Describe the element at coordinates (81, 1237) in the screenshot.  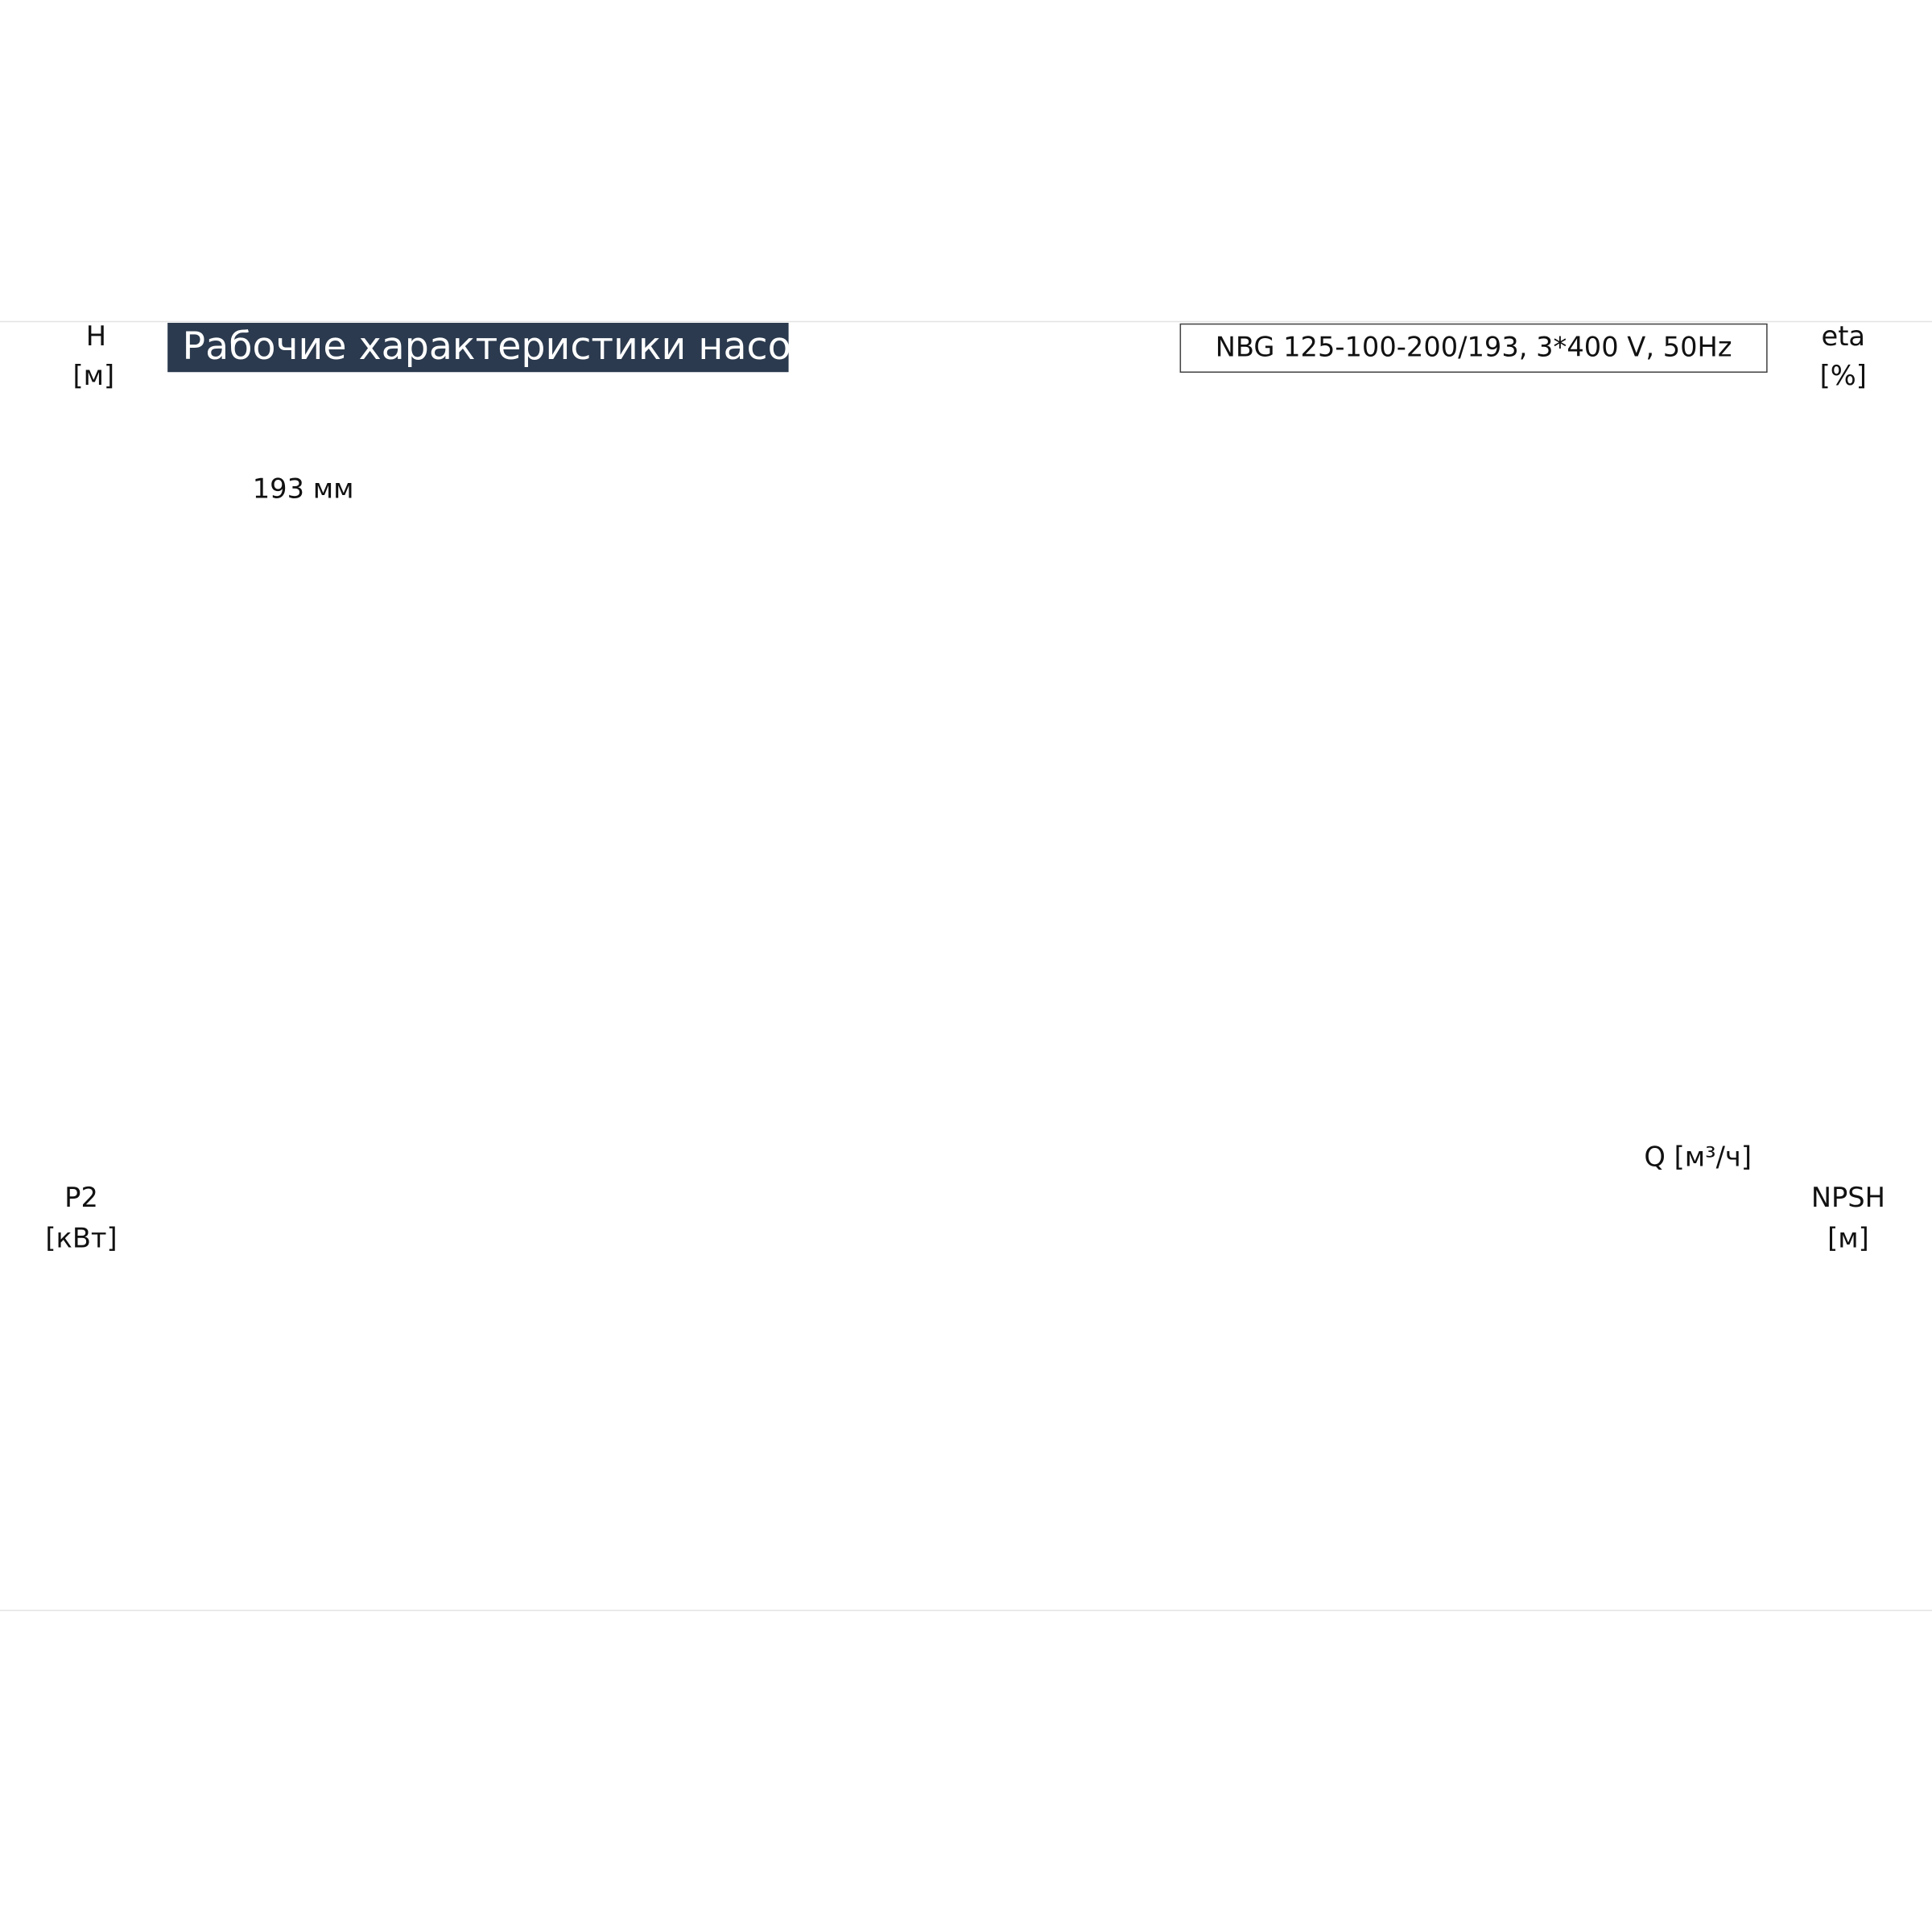
I see `y-axis-unit: [кВт]` at that location.